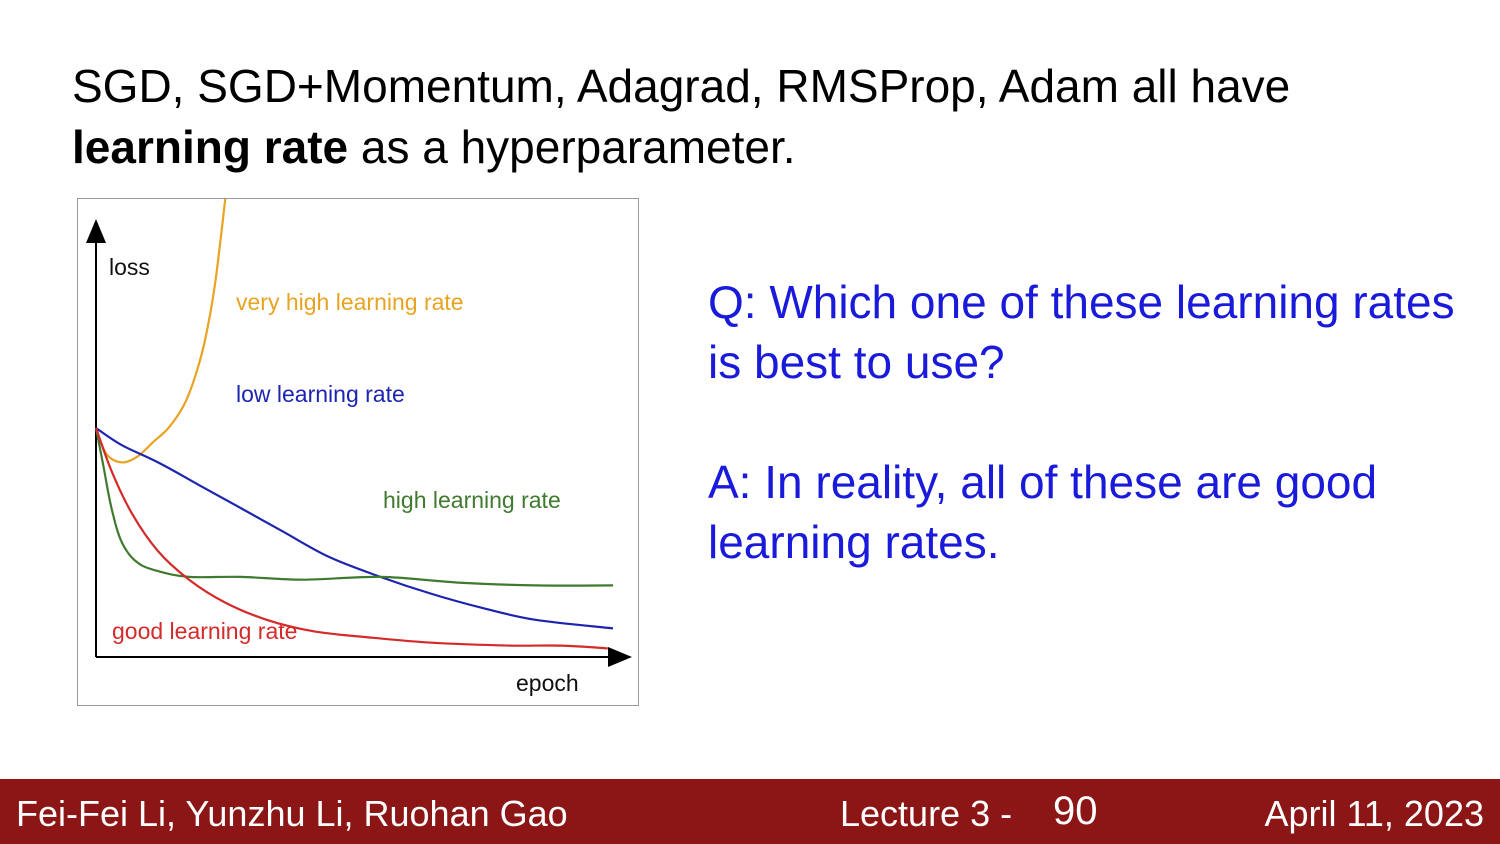 This screenshot has height=844, width=1500. I want to click on y-axis-label: loss, so click(129, 267).